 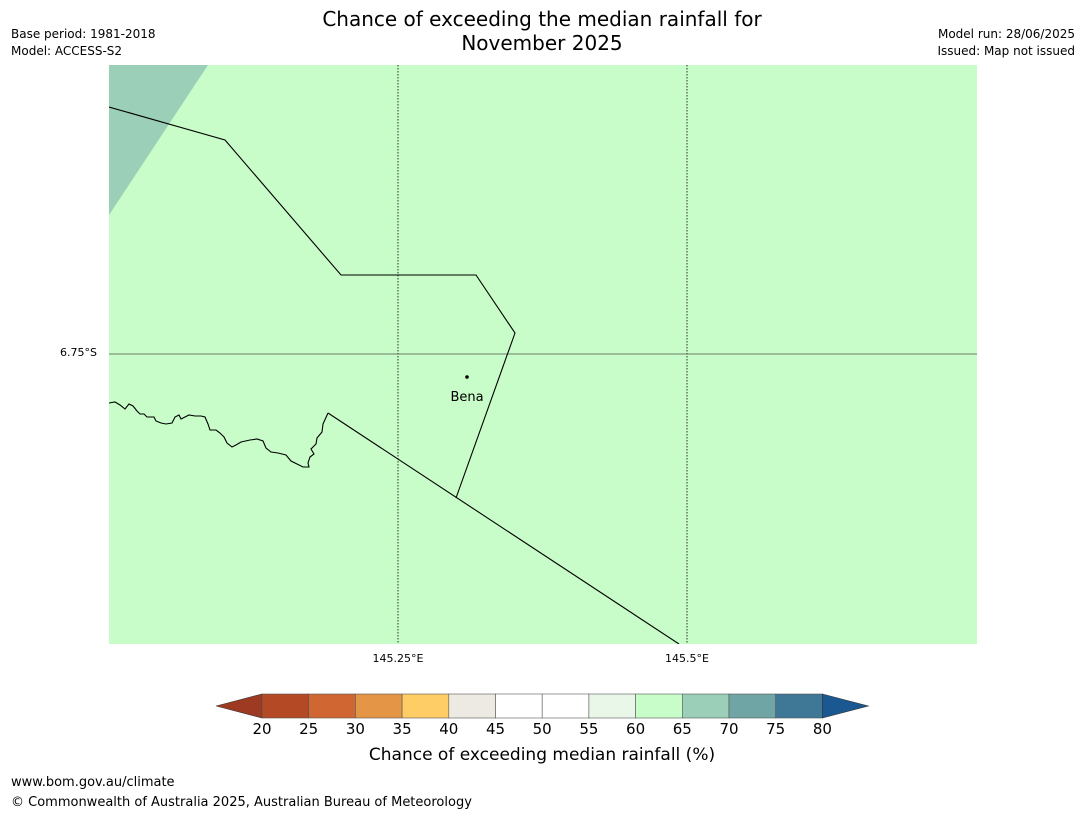 What do you see at coordinates (589, 729) in the screenshot?
I see `colorbar-tick-label: 55` at bounding box center [589, 729].